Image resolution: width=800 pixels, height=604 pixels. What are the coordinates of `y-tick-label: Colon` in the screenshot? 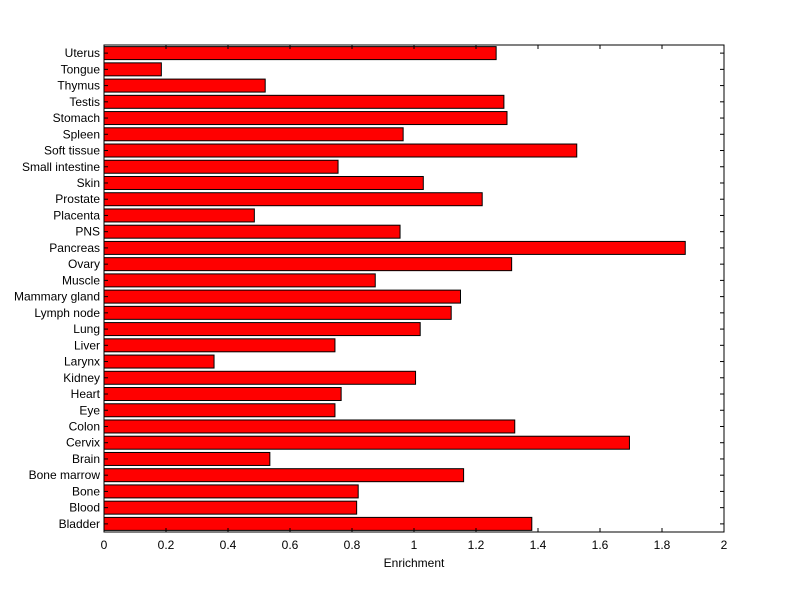 It's located at (84, 426).